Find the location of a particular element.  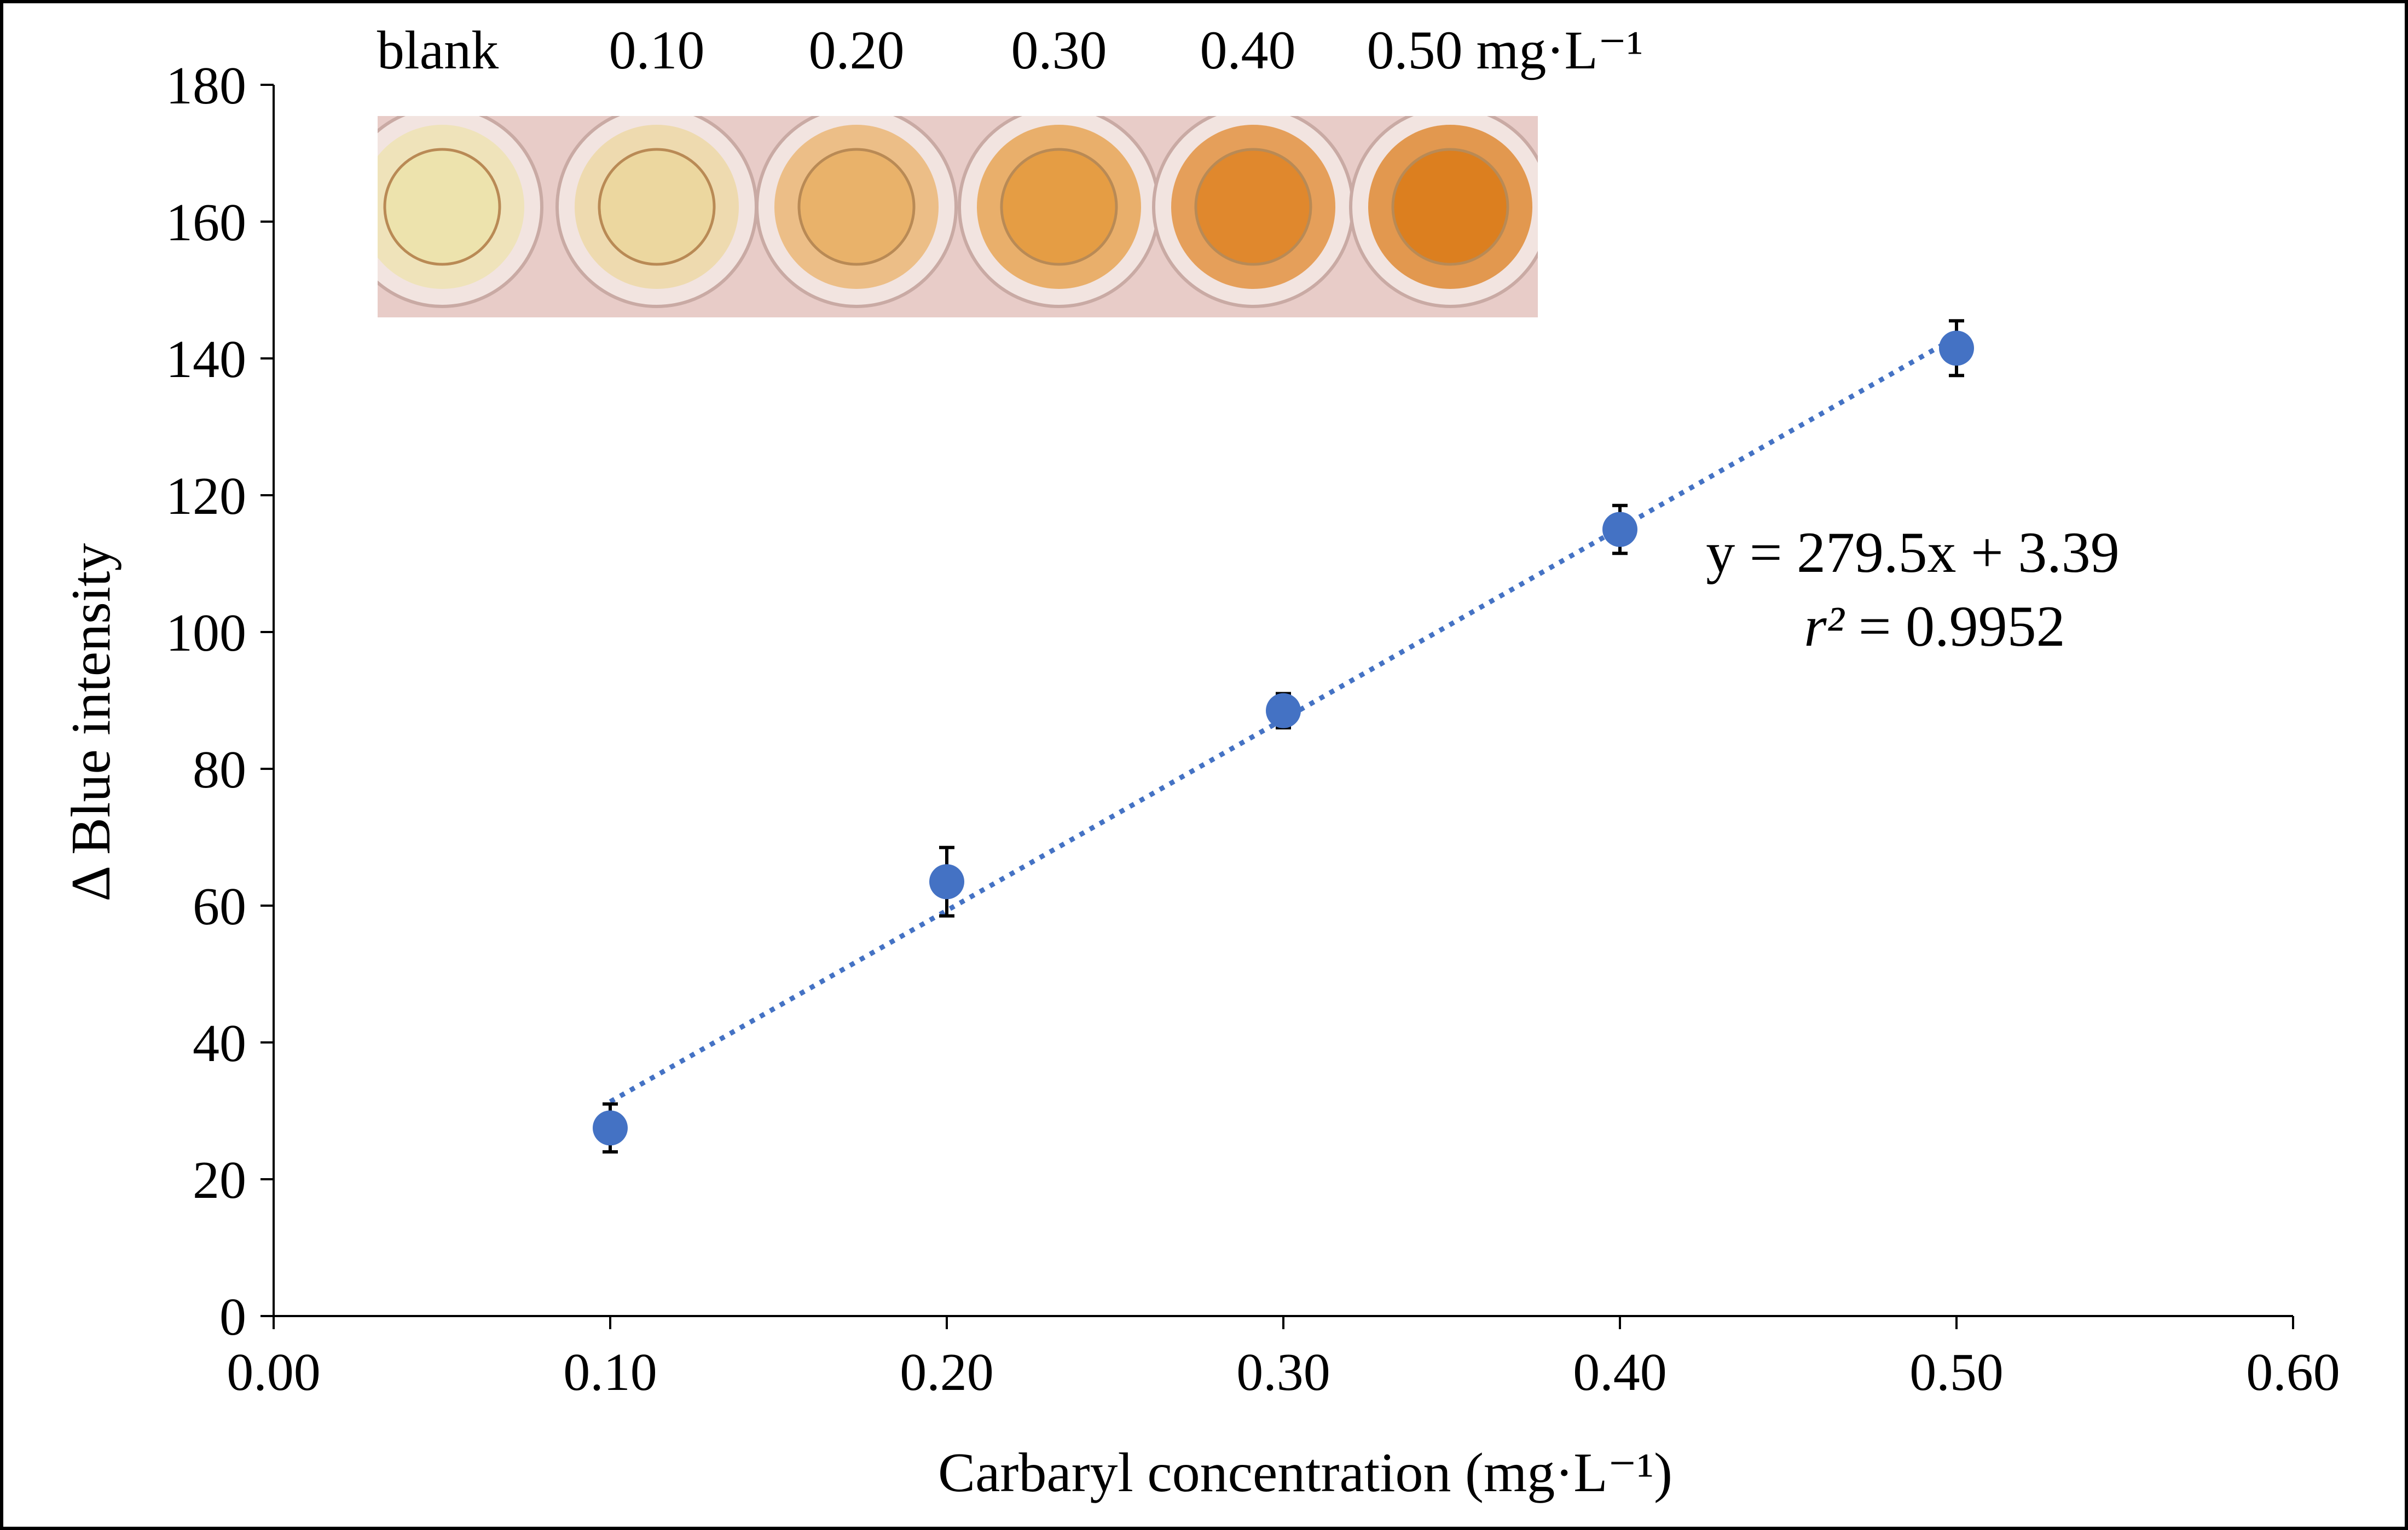

well-label: blank is located at coordinates (438, 50).